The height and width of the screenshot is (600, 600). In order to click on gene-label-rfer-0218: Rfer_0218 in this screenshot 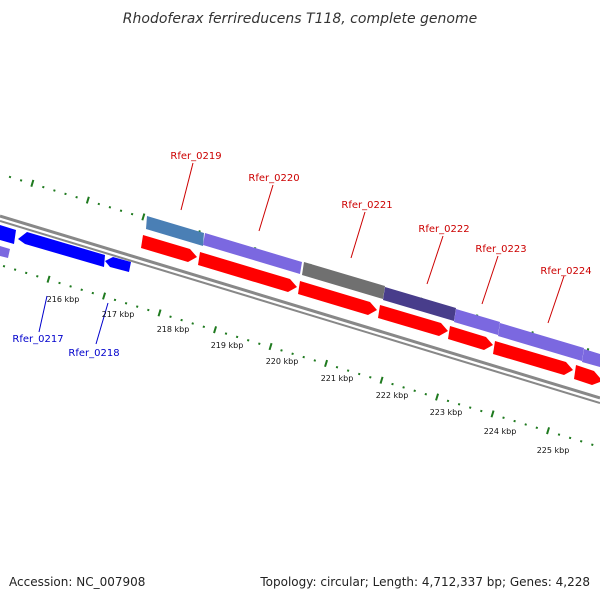, I will do `click(93, 353)`.